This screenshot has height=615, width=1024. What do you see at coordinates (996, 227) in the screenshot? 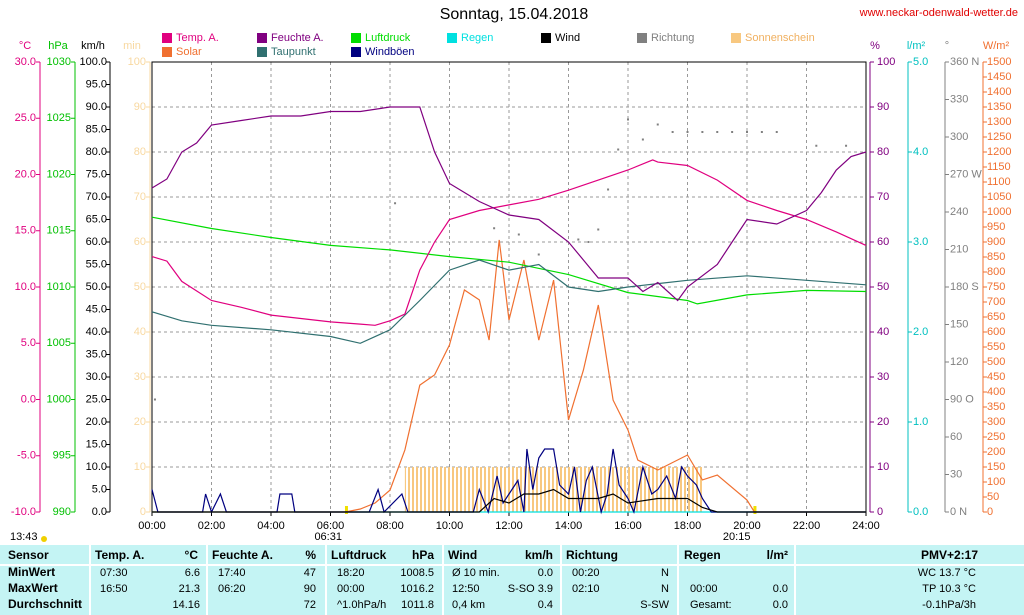
I see `y-tick-label: 950` at bounding box center [996, 227].